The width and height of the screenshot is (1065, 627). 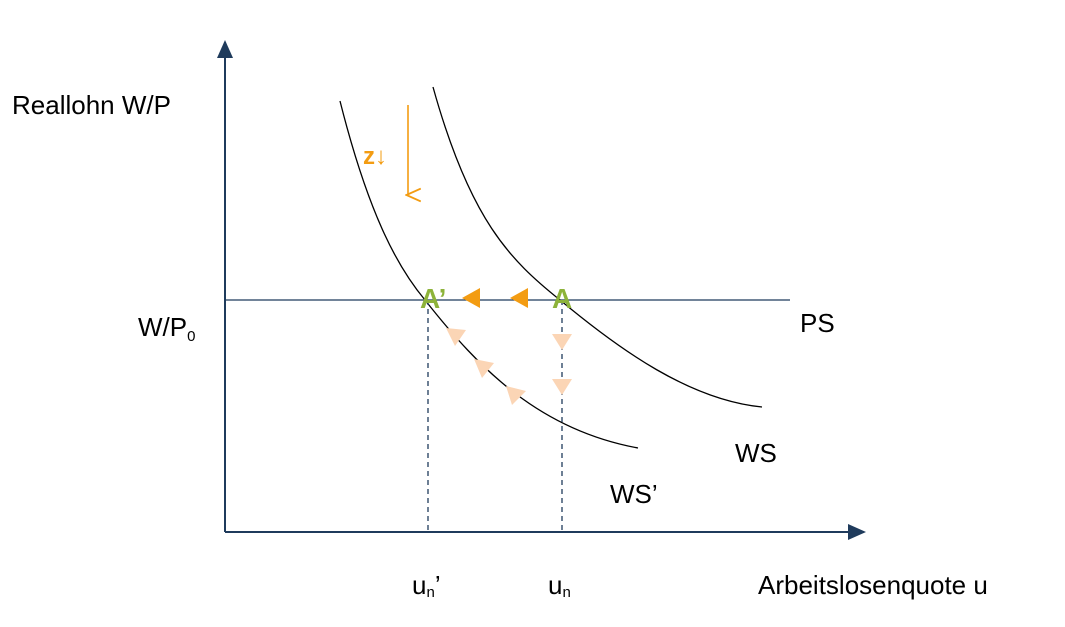 I want to click on z-label: z↓, so click(x=375, y=156).